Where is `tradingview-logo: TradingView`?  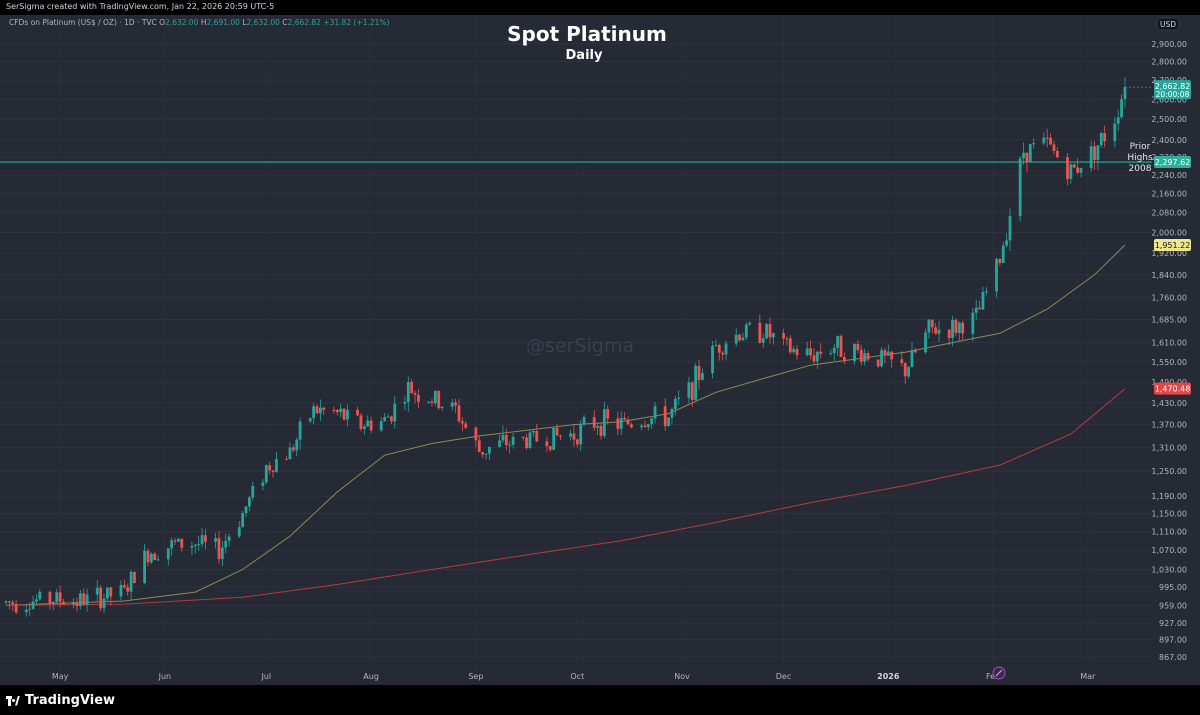 tradingview-logo: TradingView is located at coordinates (60, 700).